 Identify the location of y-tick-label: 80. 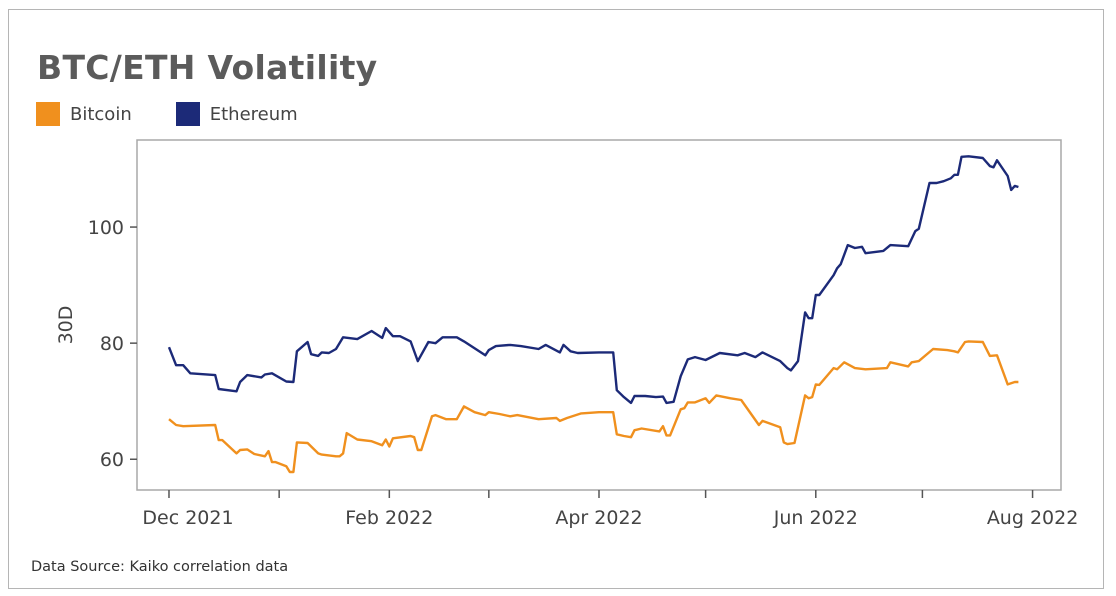
(112, 344).